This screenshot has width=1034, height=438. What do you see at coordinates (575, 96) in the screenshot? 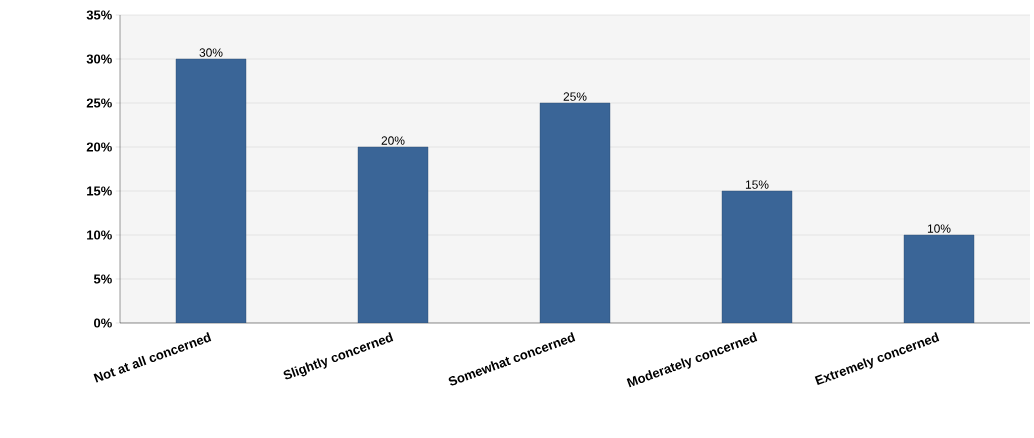
I see `data-label: 25%` at bounding box center [575, 96].